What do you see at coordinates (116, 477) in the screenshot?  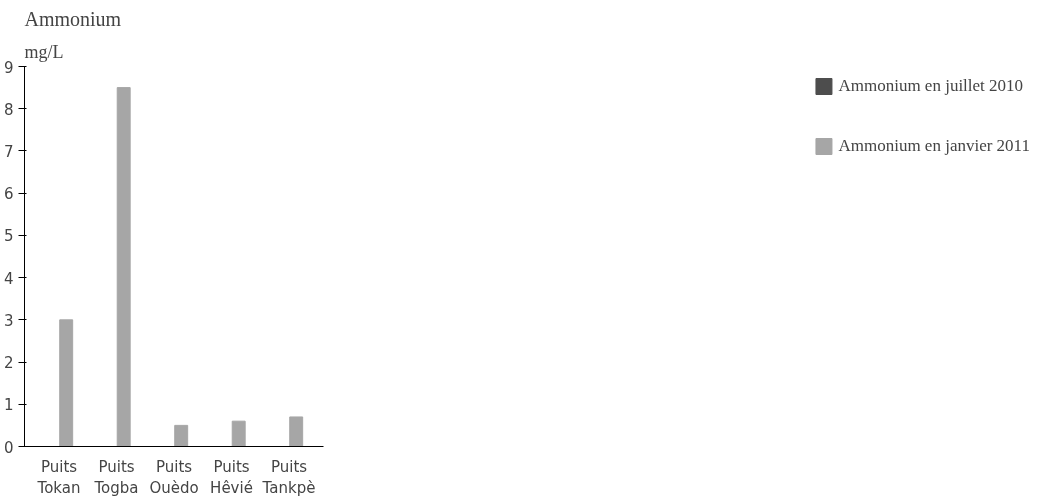 I see `x-tick-label: Puits Togba` at bounding box center [116, 477].